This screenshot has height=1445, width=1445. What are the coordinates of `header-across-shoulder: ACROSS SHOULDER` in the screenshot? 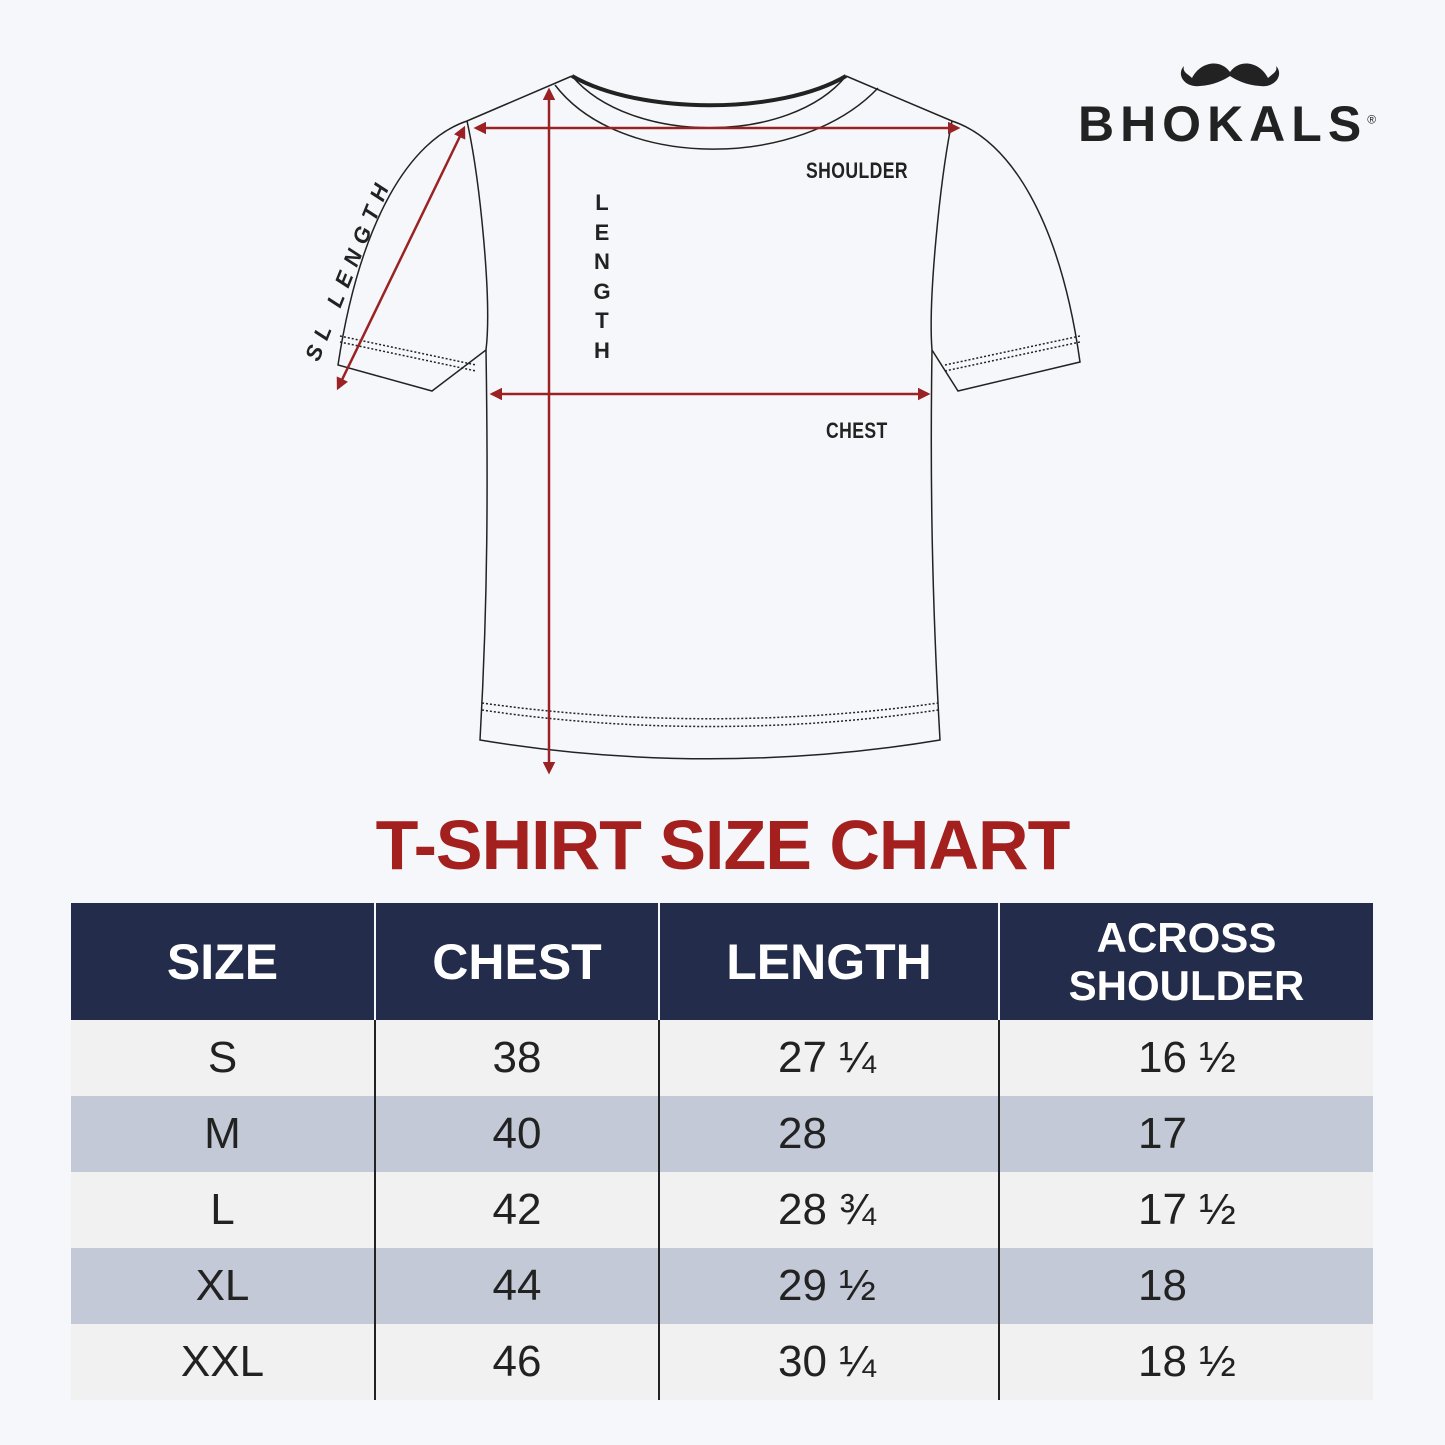 It's located at (1185, 961).